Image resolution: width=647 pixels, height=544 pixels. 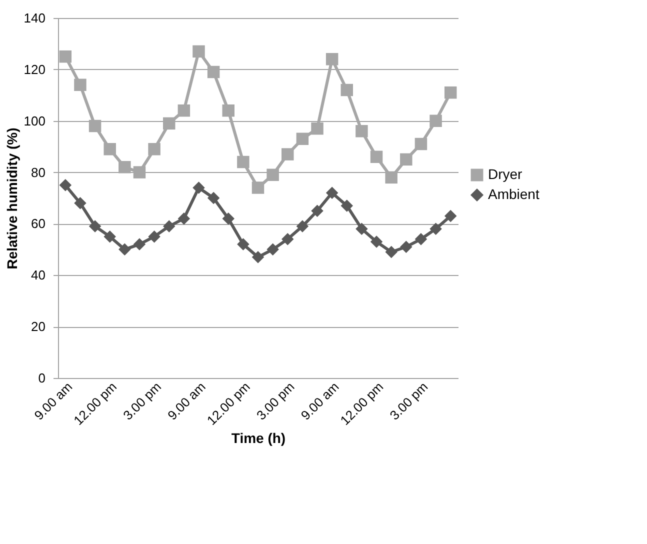 I want to click on y-tick-label: 100, so click(x=35, y=120).